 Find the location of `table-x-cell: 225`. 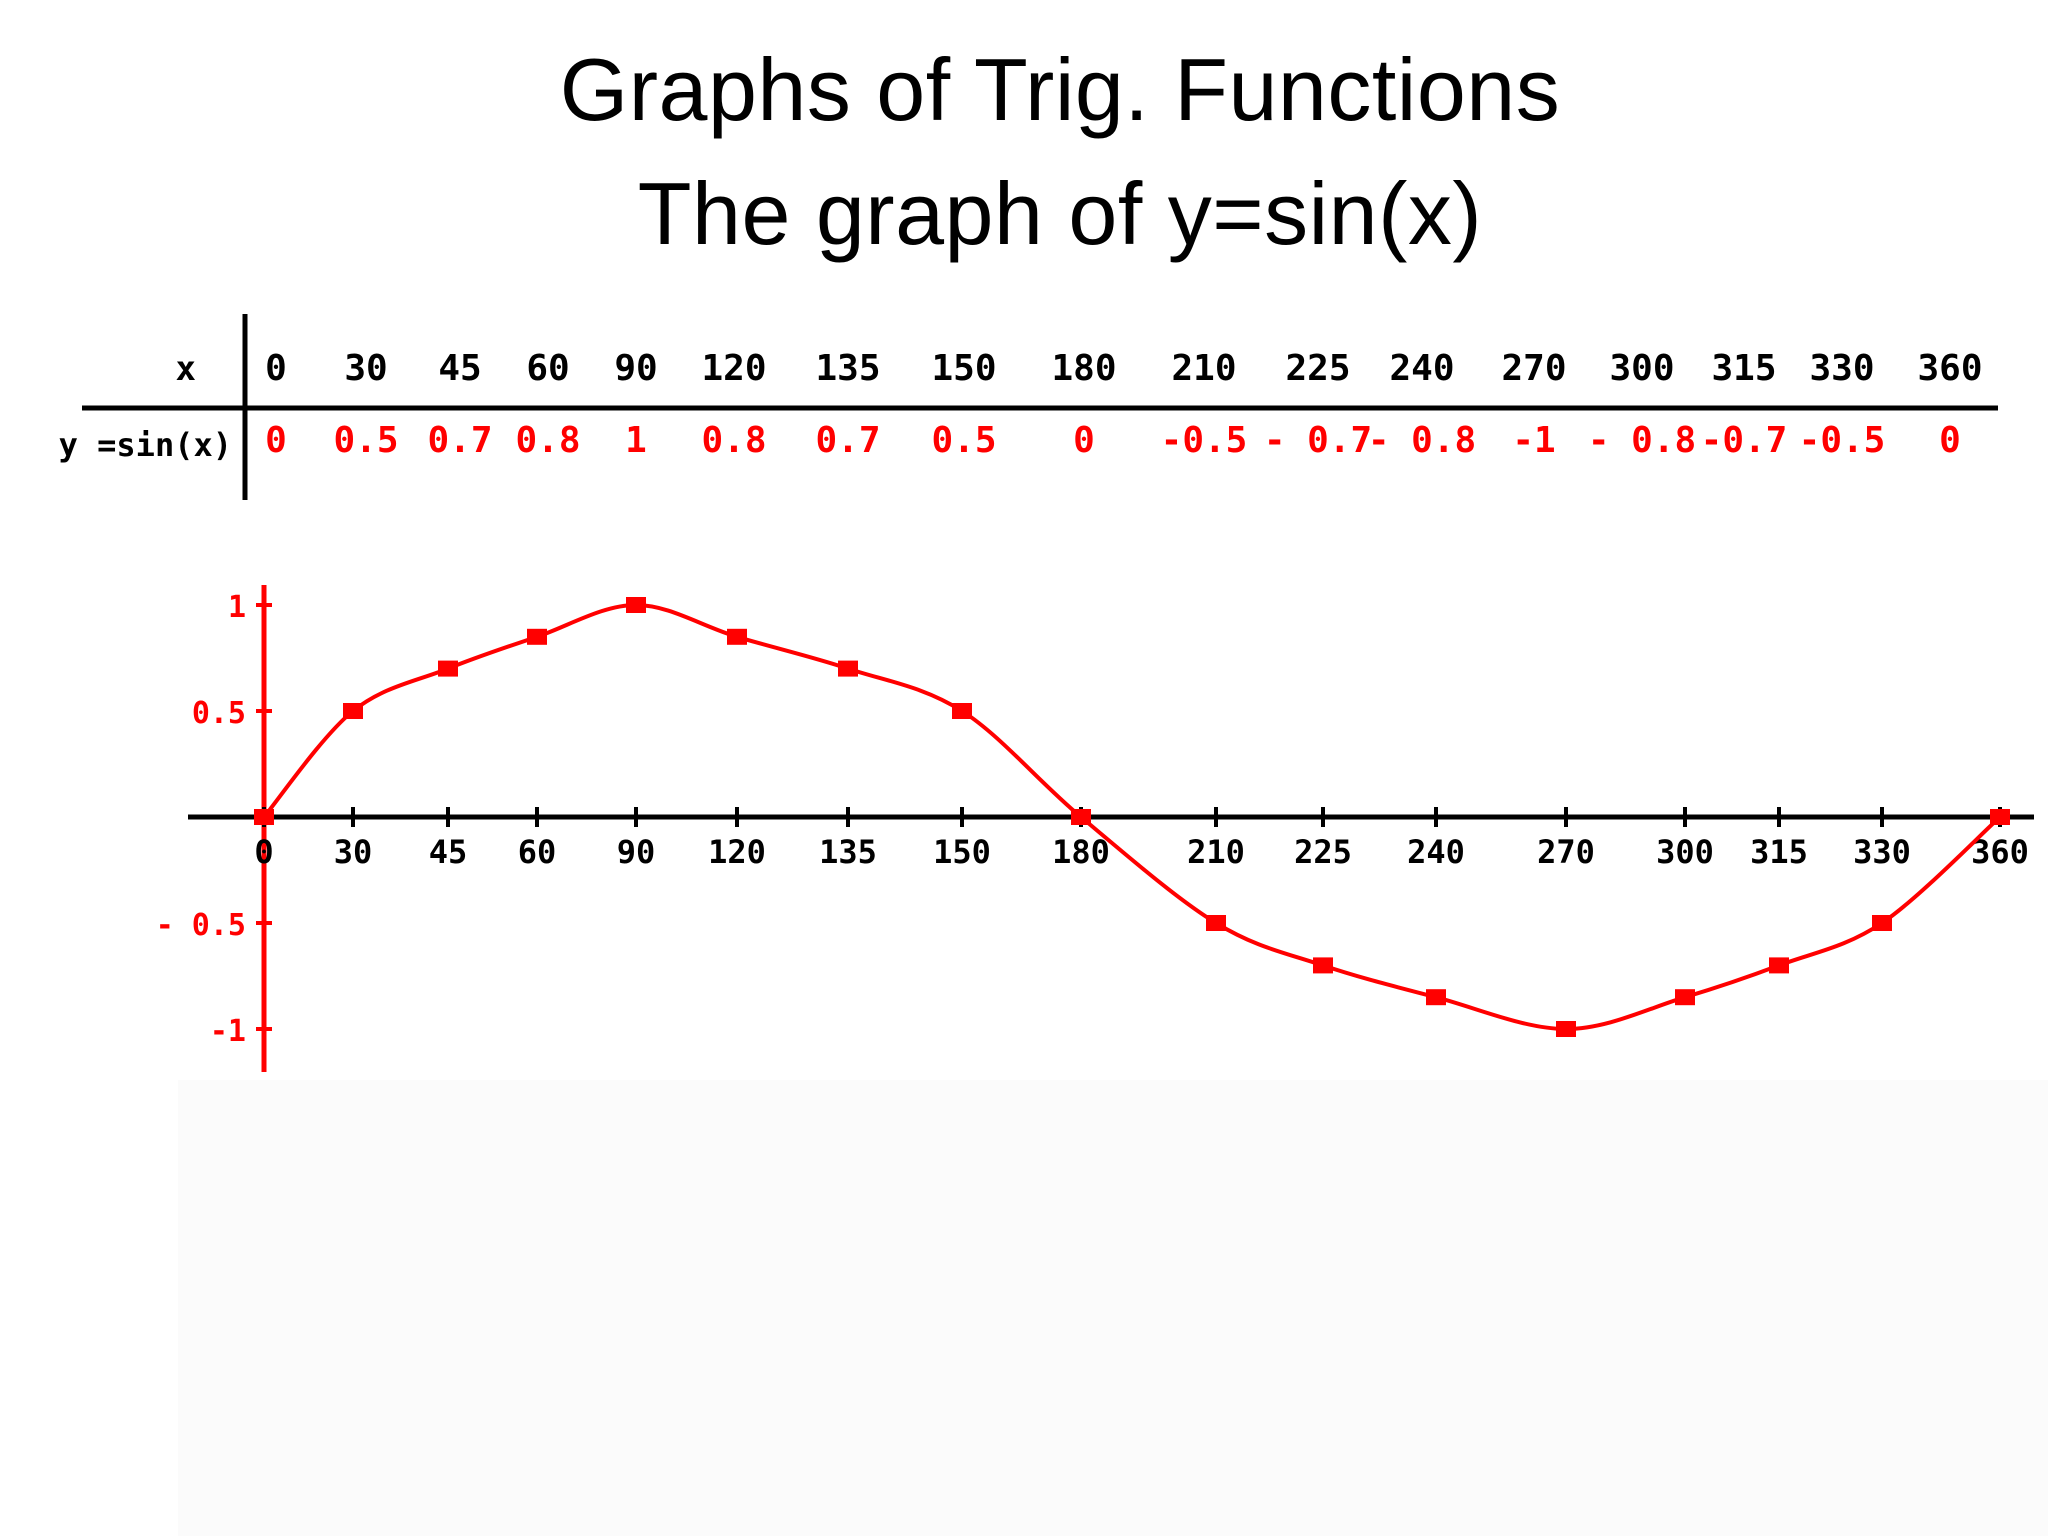

table-x-cell: 225 is located at coordinates (1317, 368).